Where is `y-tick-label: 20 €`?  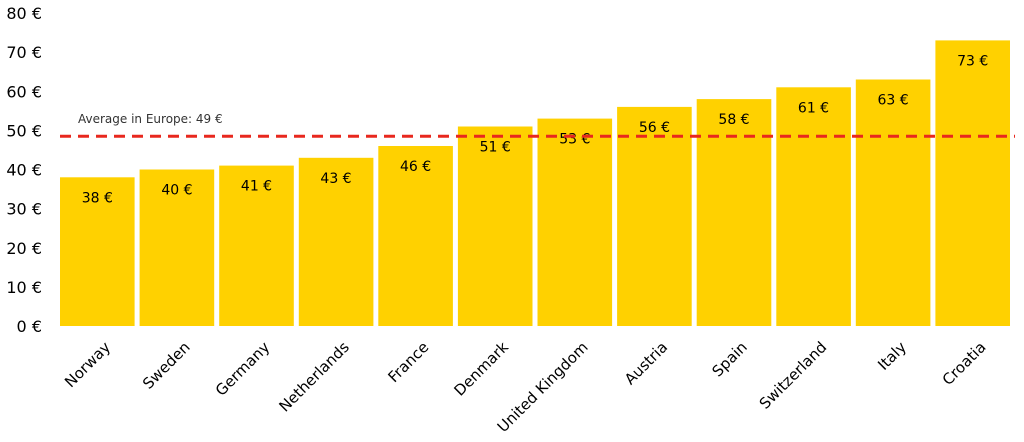 y-tick-label: 20 € is located at coordinates (24, 248).